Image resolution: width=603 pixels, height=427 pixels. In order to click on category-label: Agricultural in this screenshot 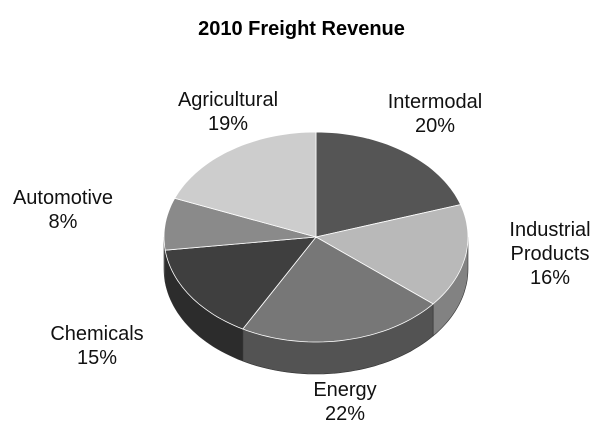, I will do `click(228, 100)`.